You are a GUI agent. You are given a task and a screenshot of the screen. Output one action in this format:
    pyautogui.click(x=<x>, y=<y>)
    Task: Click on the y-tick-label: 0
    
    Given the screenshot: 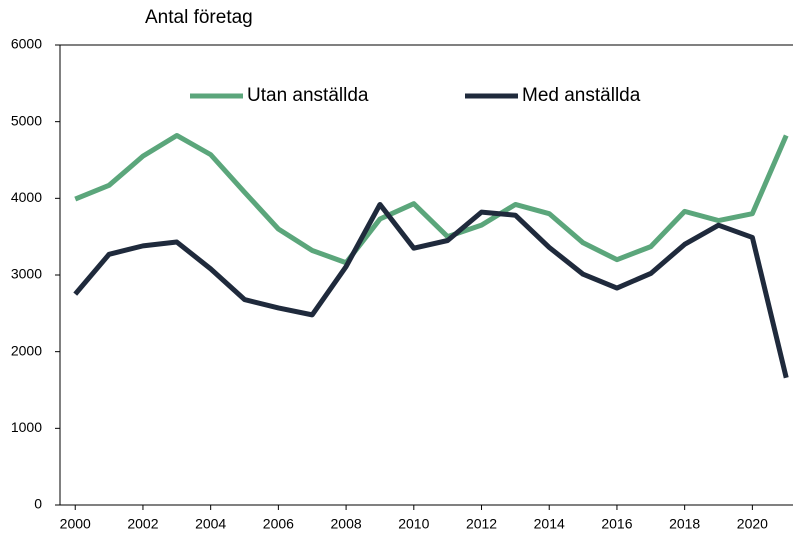 What is the action you would take?
    pyautogui.click(x=38, y=504)
    